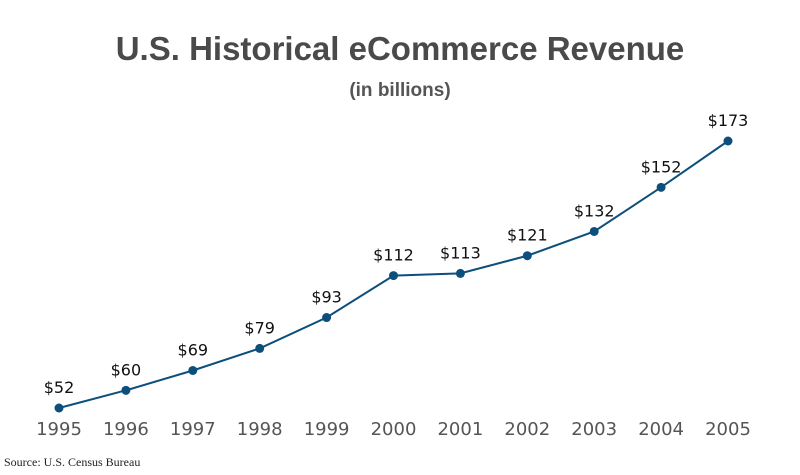 Image resolution: width=800 pixels, height=475 pixels. What do you see at coordinates (527, 429) in the screenshot?
I see `x-tick-label: 2002` at bounding box center [527, 429].